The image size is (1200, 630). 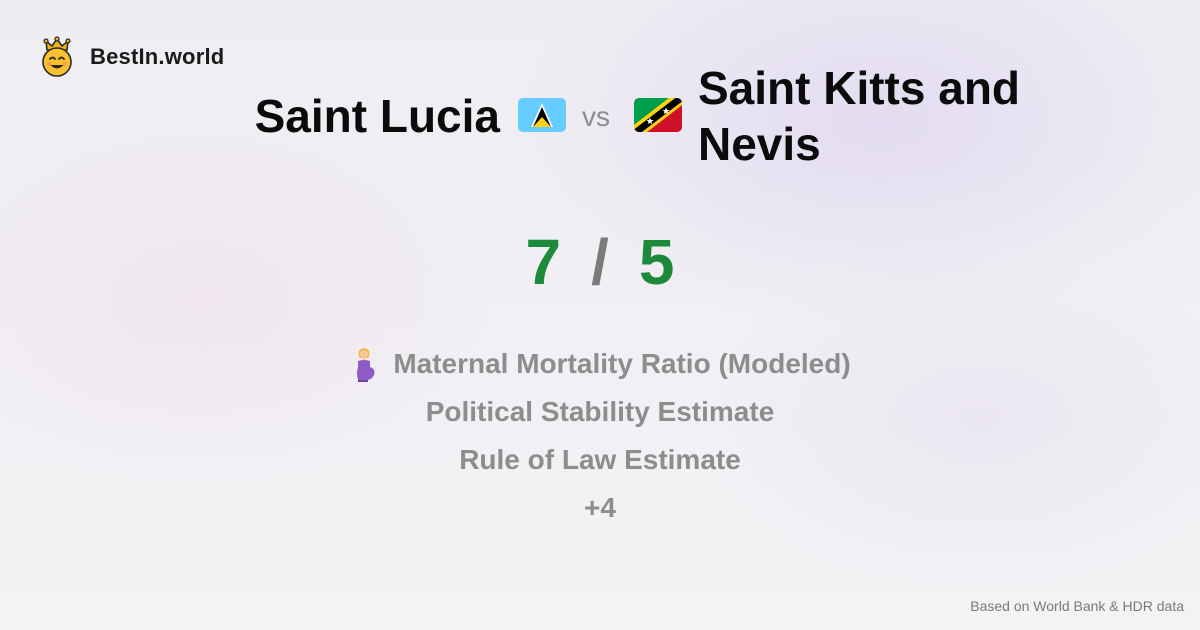 I want to click on score-a: 7, so click(x=543, y=262).